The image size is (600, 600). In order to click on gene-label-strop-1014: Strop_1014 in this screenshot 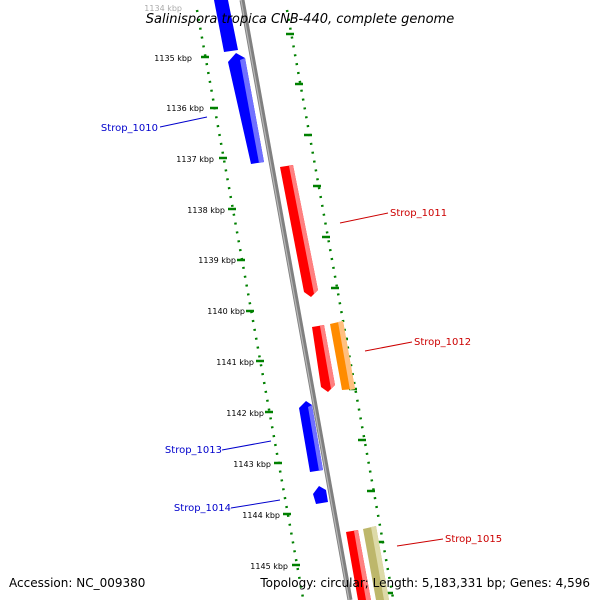, I will do `click(202, 508)`.